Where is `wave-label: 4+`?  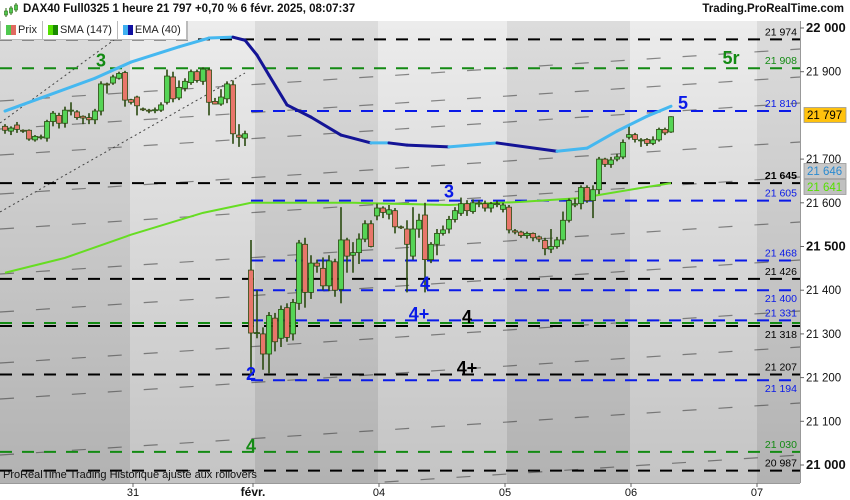
wave-label: 4+ is located at coordinates (467, 368).